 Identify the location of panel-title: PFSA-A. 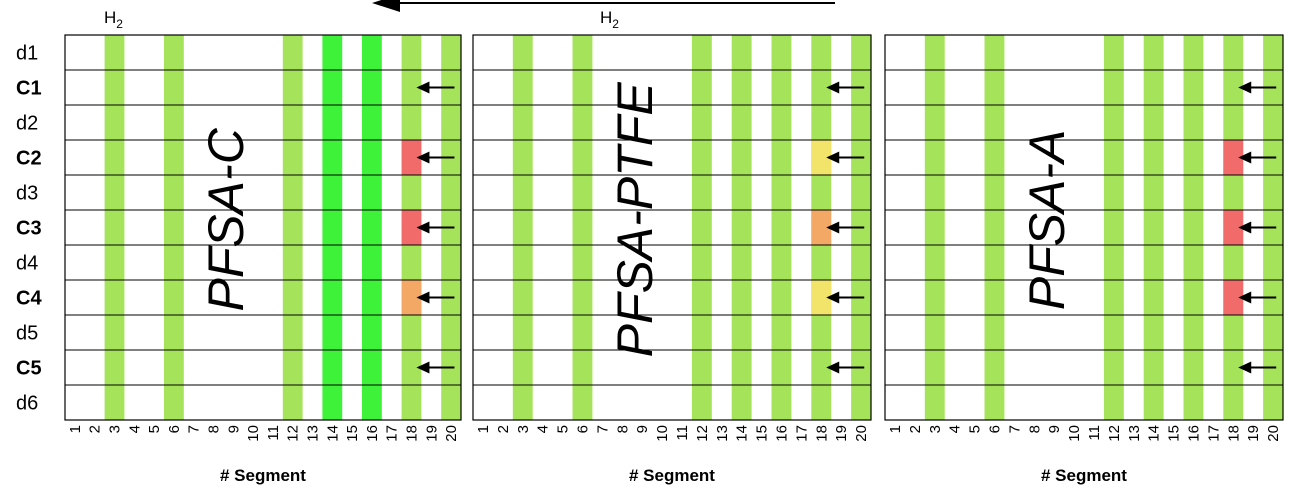
(1047, 220).